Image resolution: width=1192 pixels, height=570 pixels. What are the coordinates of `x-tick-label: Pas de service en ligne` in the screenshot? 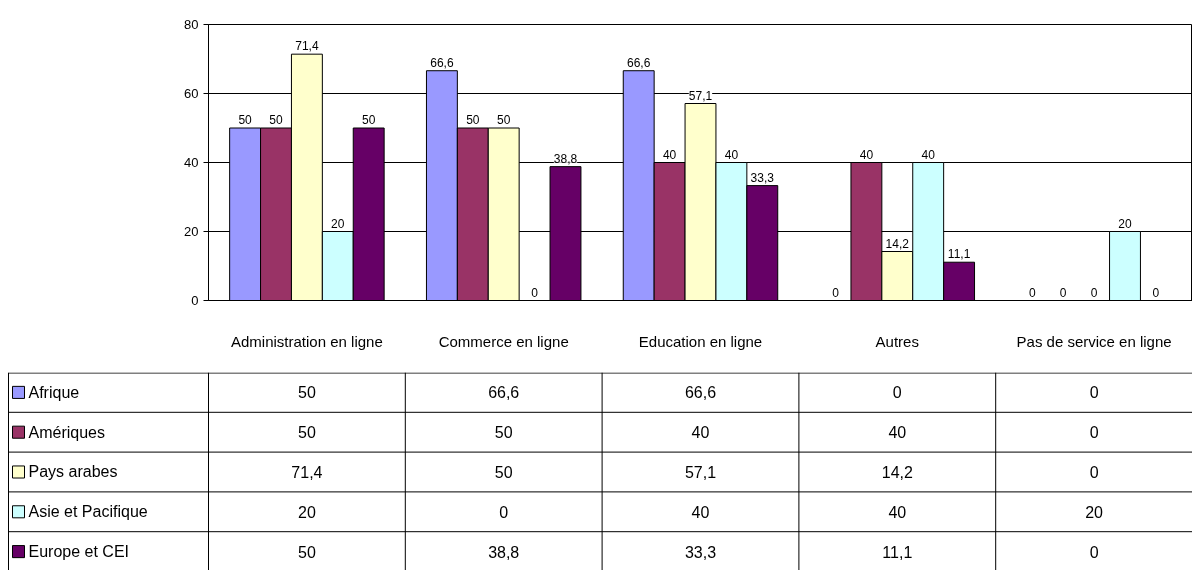 It's located at (1094, 341).